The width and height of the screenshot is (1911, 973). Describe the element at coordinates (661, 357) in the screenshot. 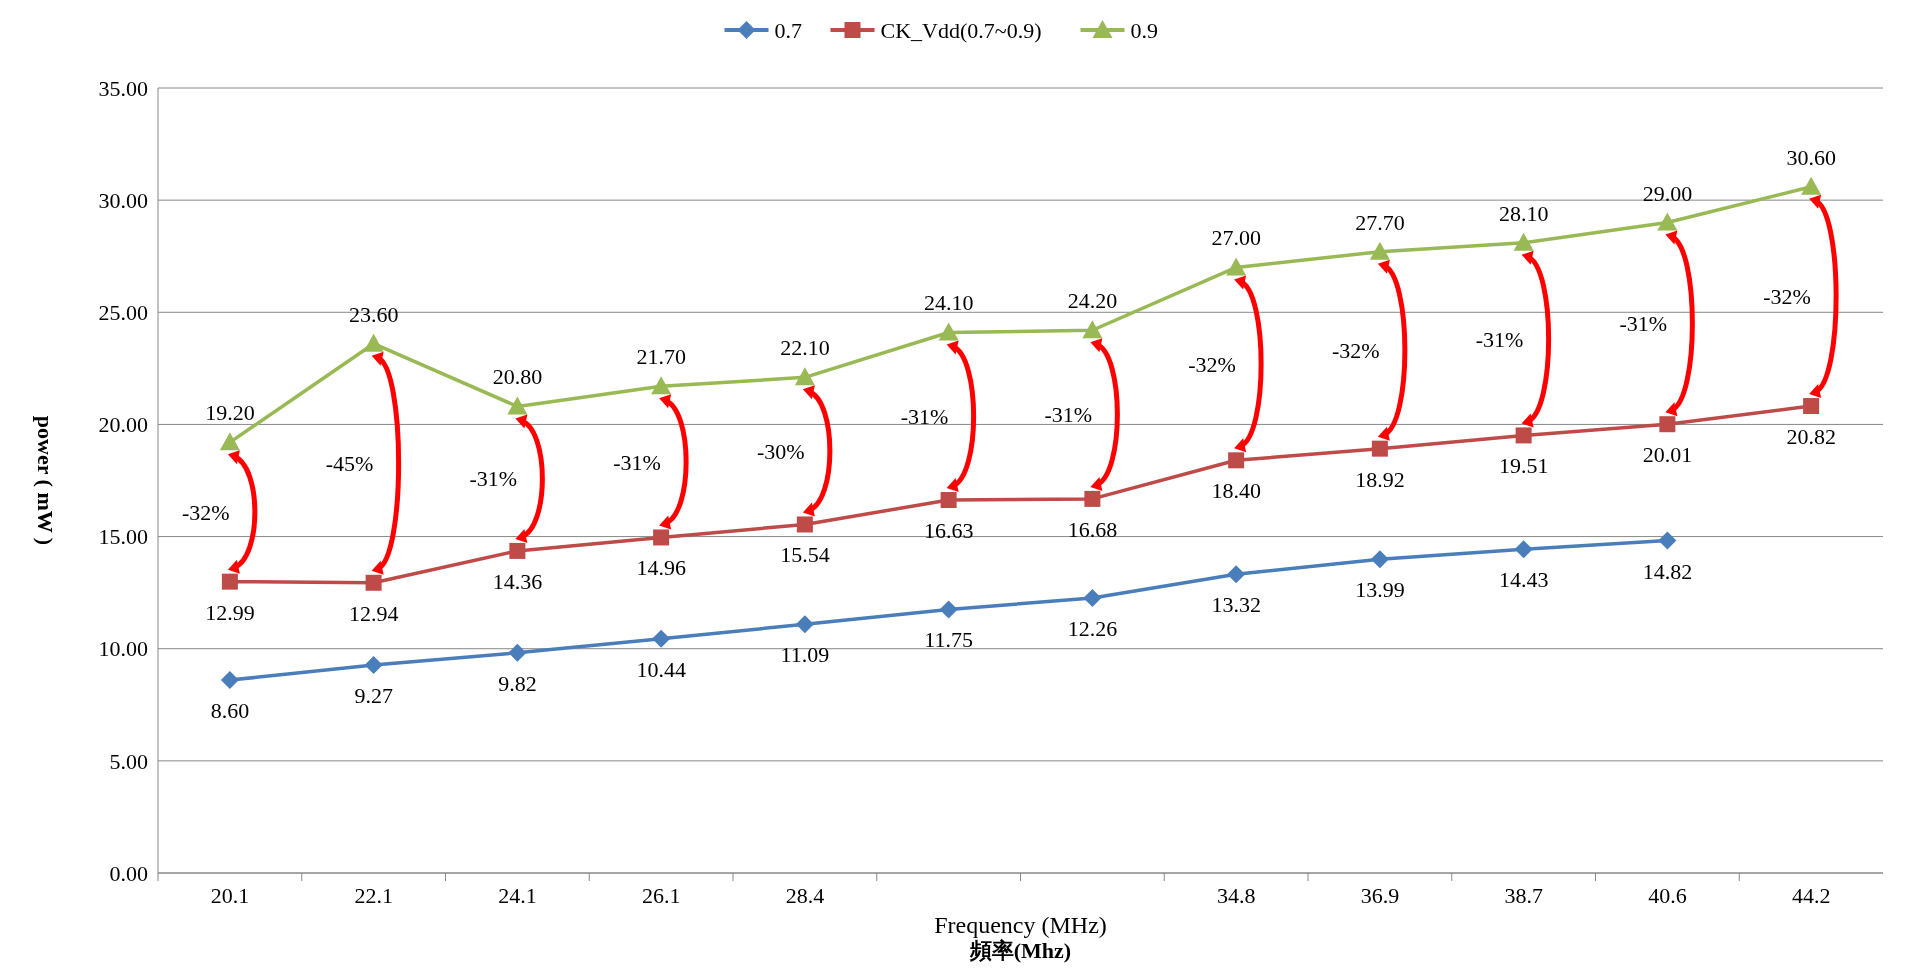

I see `data-label: 21.70` at that location.